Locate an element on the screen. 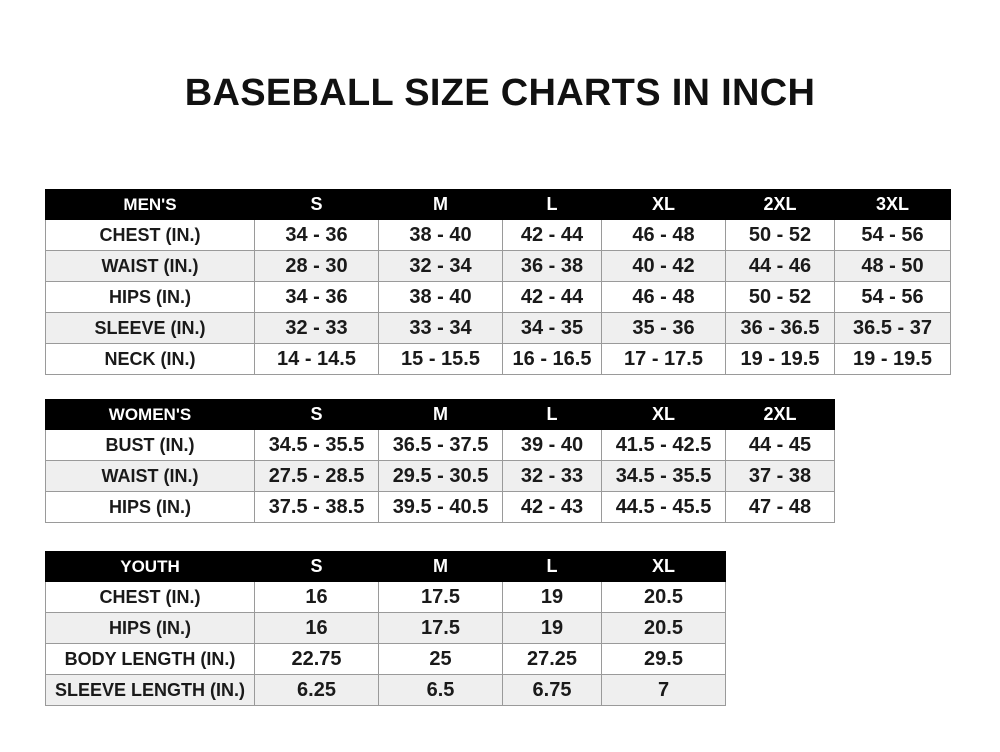  size-value: 6.5 is located at coordinates (440, 690).